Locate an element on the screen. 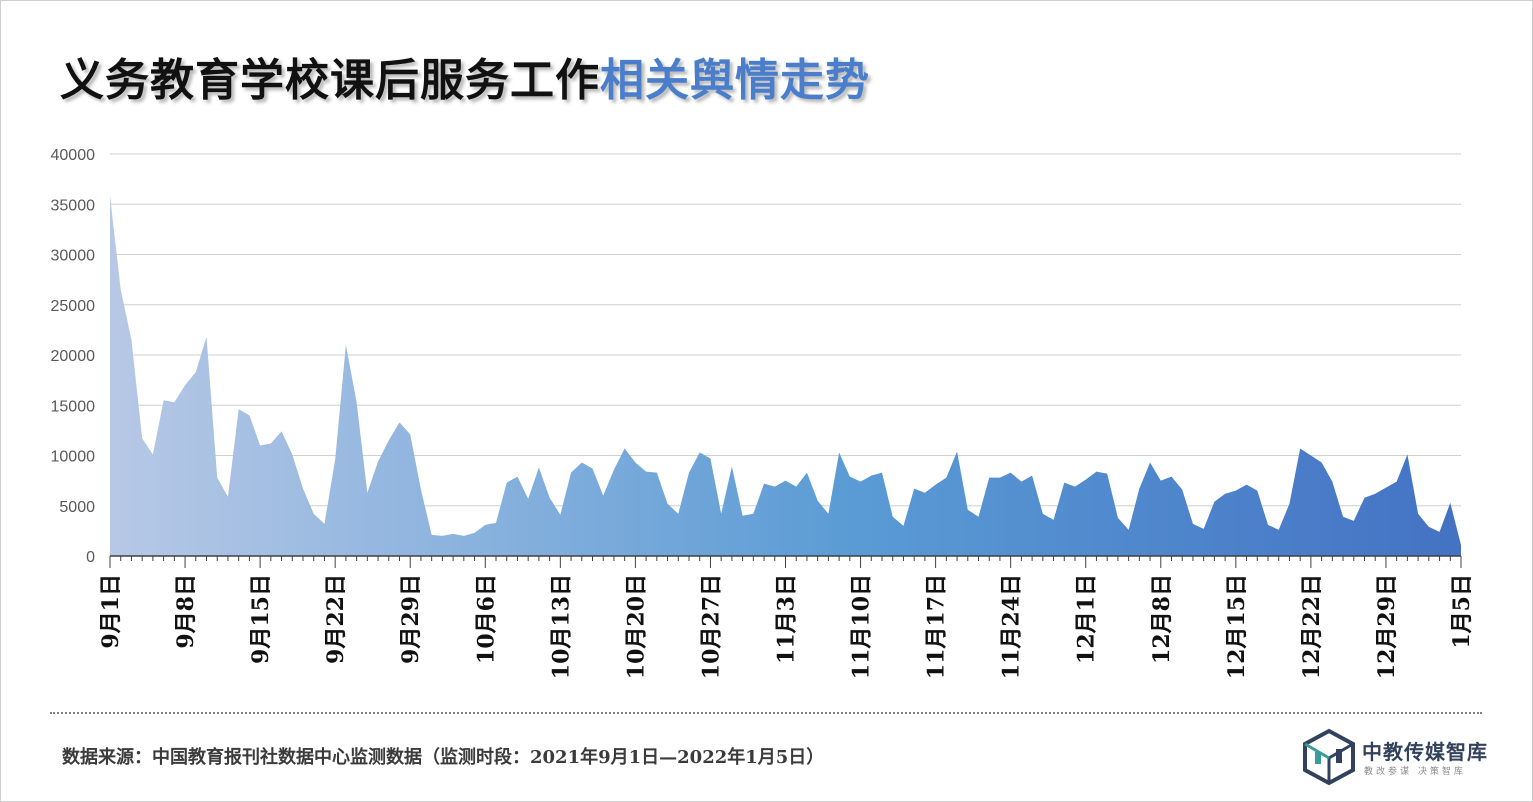 The width and height of the screenshot is (1533, 802). y-tick-label: 20000 is located at coordinates (73, 356).